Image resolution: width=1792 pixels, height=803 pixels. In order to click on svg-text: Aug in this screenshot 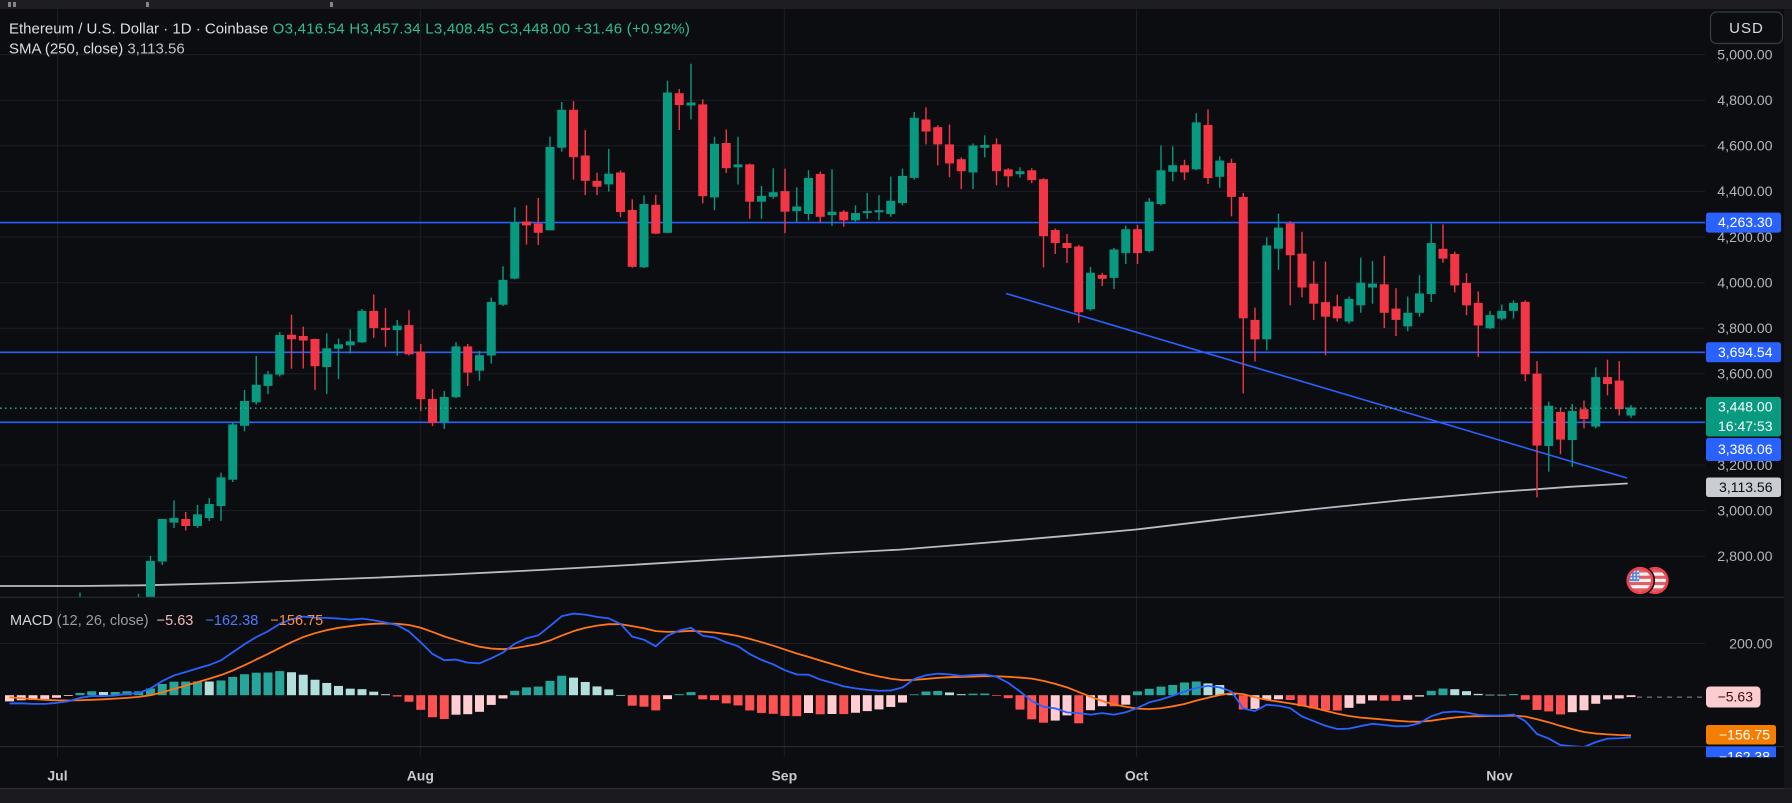, I will do `click(420, 776)`.